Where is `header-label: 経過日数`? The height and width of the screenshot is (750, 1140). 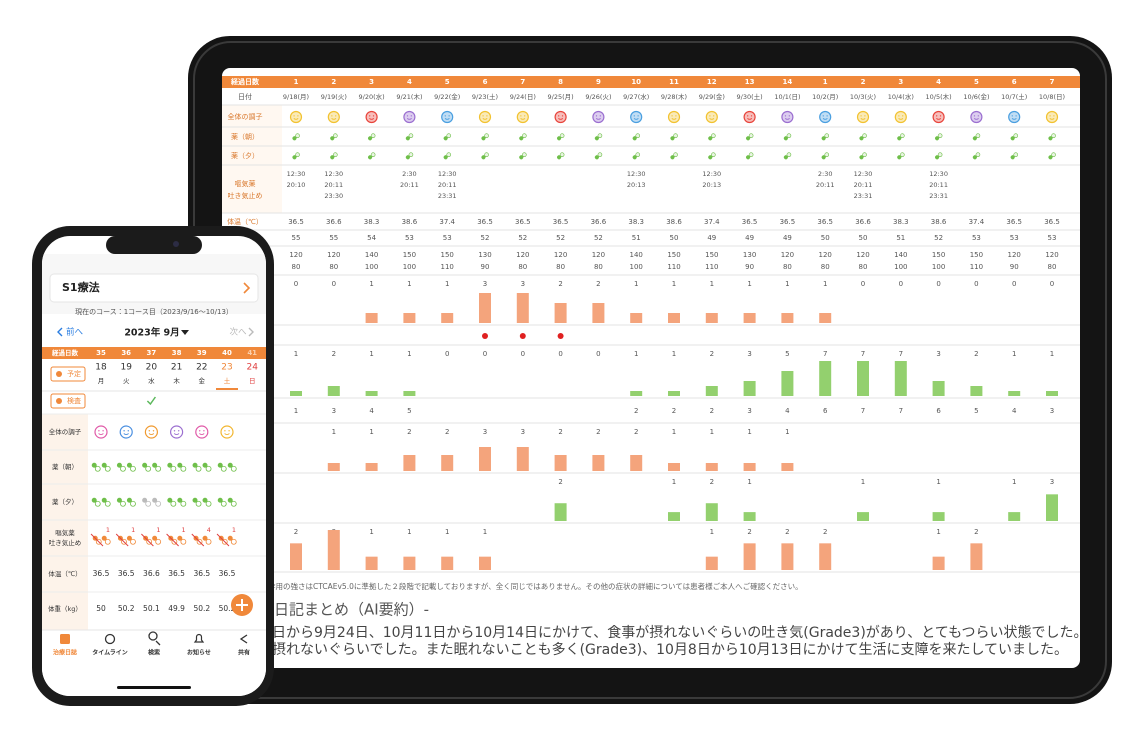
header-label: 経過日数 is located at coordinates (245, 81).